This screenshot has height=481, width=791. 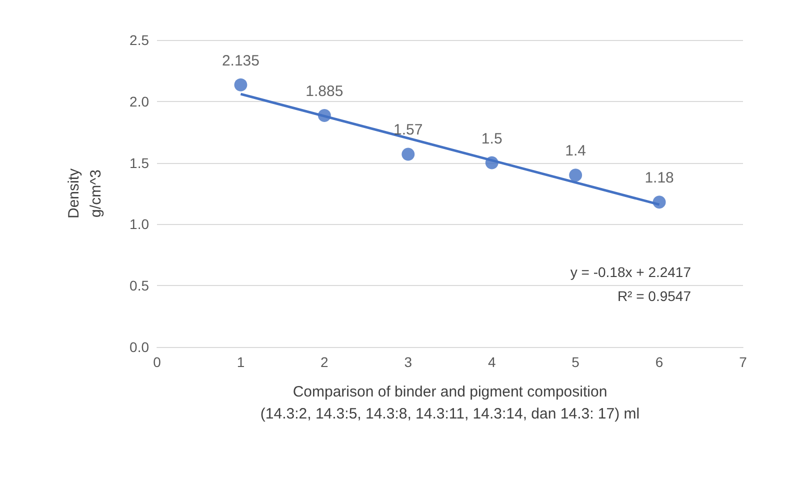 What do you see at coordinates (659, 178) in the screenshot?
I see `data-label: 1.18` at bounding box center [659, 178].